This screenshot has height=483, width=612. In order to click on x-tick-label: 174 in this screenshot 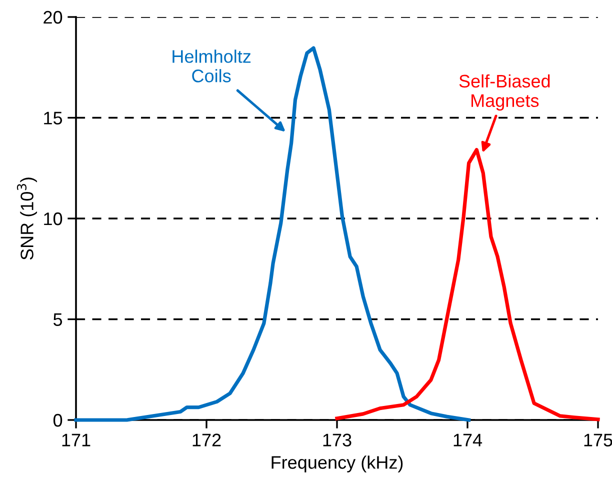, I will do `click(468, 440)`.